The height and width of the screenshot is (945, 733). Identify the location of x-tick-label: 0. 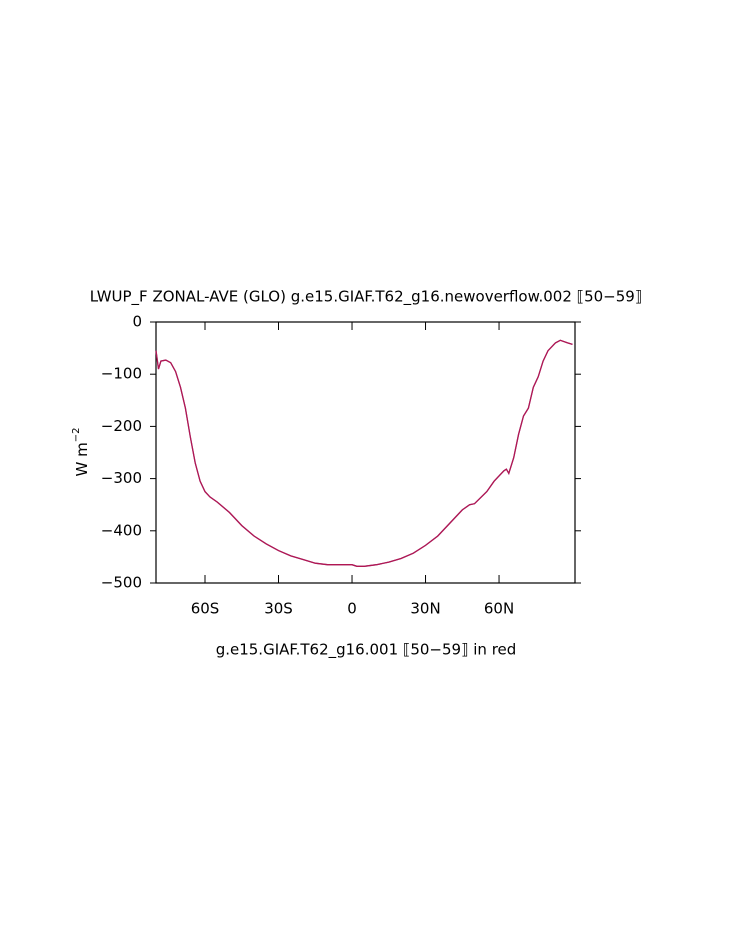
(352, 609).